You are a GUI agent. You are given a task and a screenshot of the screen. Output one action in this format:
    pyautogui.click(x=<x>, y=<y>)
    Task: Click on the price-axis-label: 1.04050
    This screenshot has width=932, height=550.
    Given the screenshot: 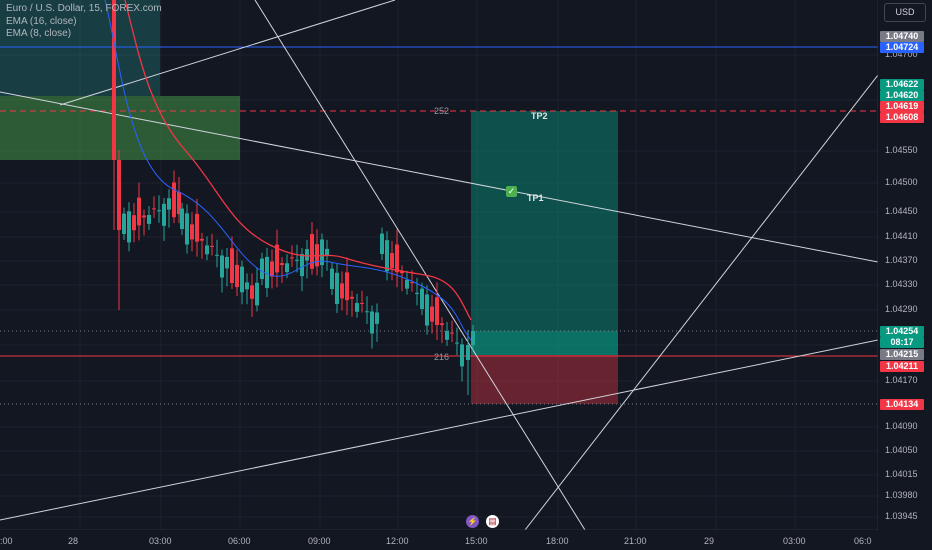 What is the action you would take?
    pyautogui.click(x=901, y=450)
    